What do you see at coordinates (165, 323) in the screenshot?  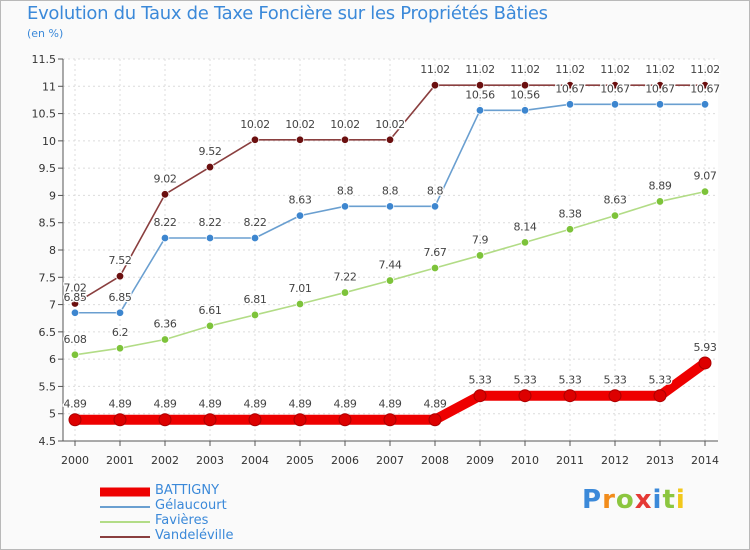 I see `data-label: 6.36` at bounding box center [165, 323].